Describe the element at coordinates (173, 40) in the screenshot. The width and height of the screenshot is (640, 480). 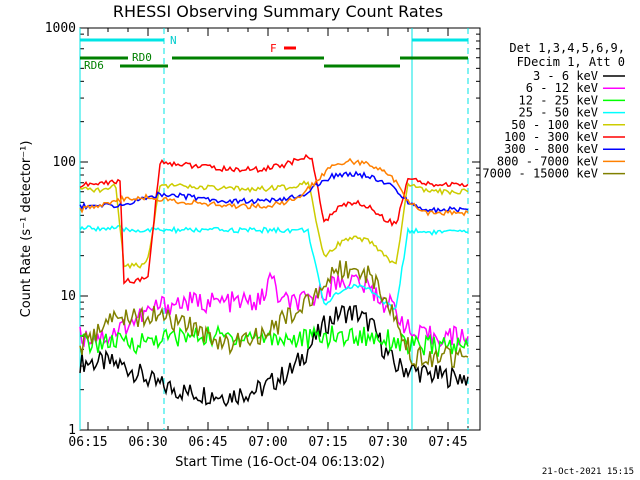
I see `n-label: N` at that location.